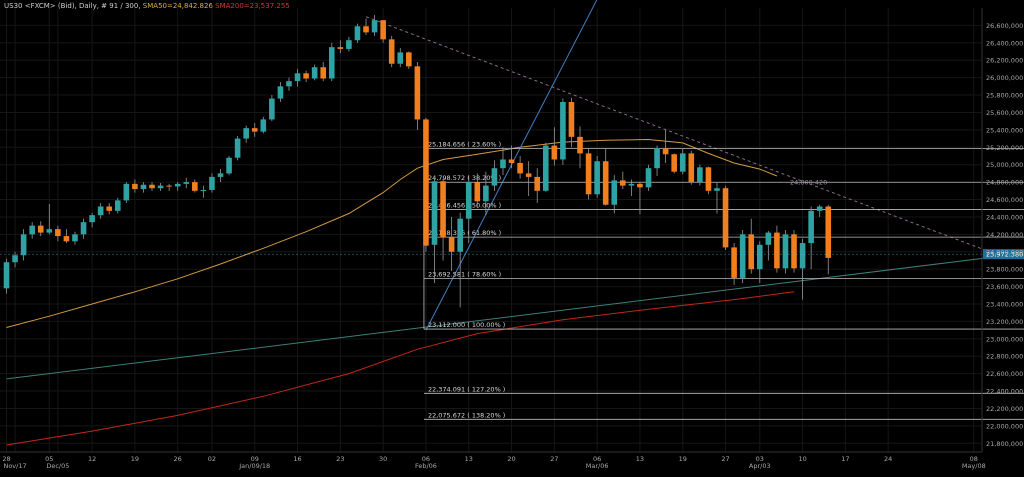  I want to click on time-tick-label: Jan/09/18, so click(254, 466).